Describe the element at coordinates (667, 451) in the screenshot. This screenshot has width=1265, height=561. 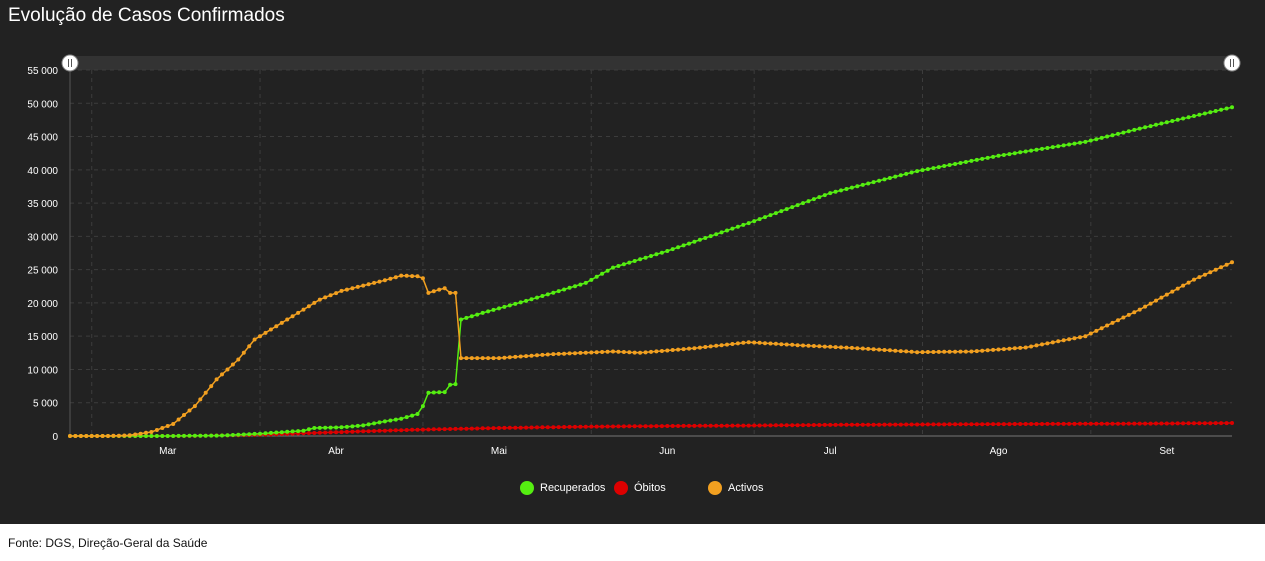
I see `x-tick-label: Jun` at that location.